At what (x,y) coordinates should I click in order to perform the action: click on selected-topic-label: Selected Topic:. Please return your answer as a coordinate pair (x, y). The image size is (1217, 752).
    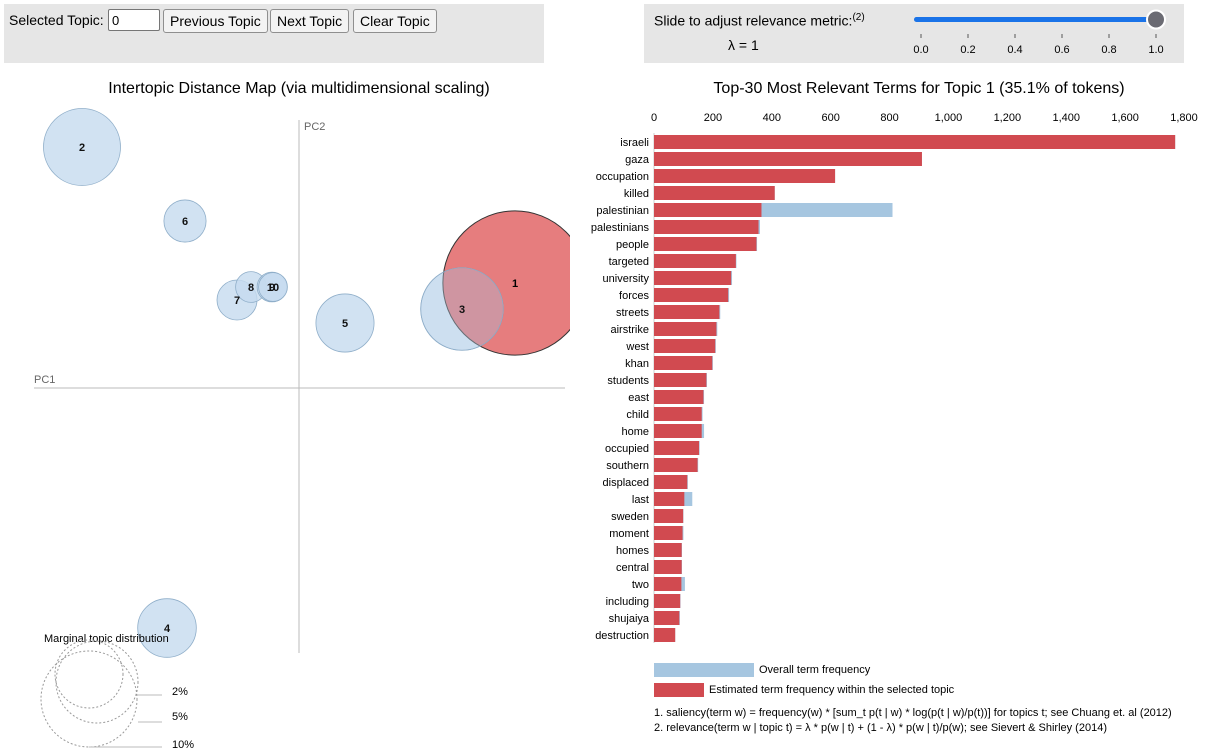
    Looking at the image, I should click on (56, 20).